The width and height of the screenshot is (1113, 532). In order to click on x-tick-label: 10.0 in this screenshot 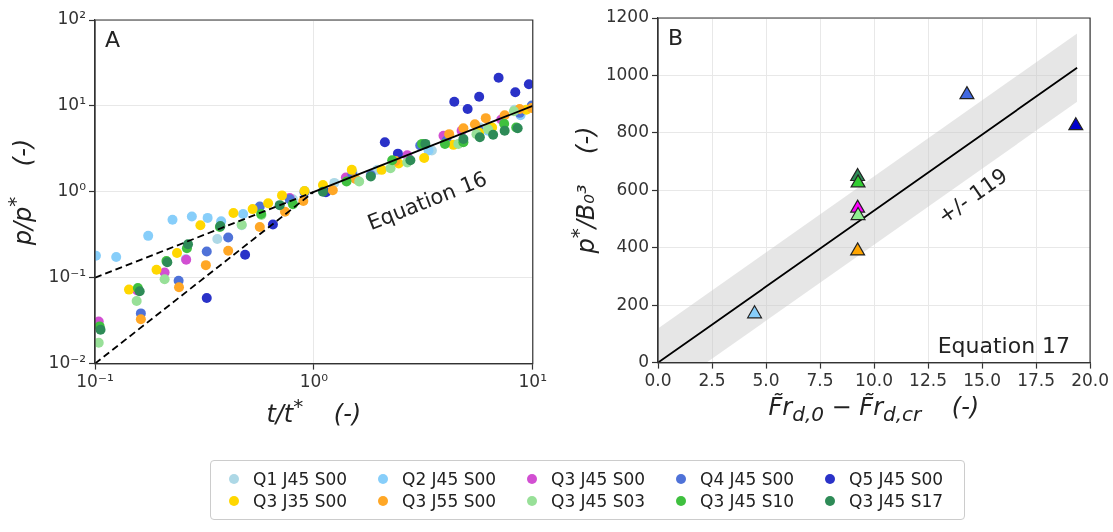, I will do `click(874, 380)`.